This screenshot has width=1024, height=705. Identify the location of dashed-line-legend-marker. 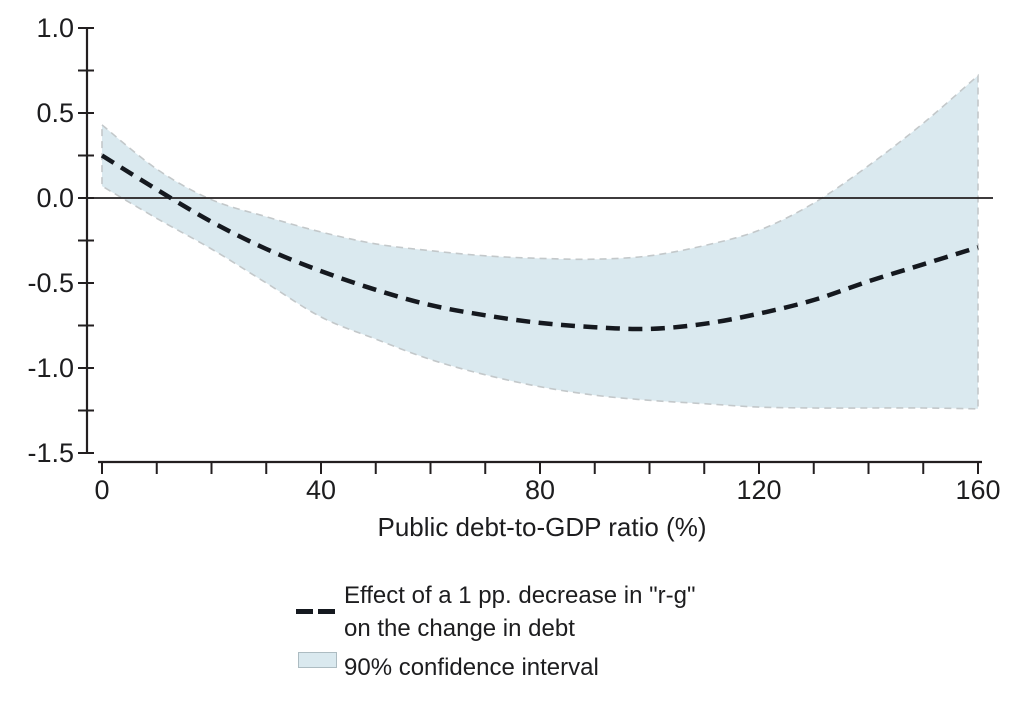
(315, 611).